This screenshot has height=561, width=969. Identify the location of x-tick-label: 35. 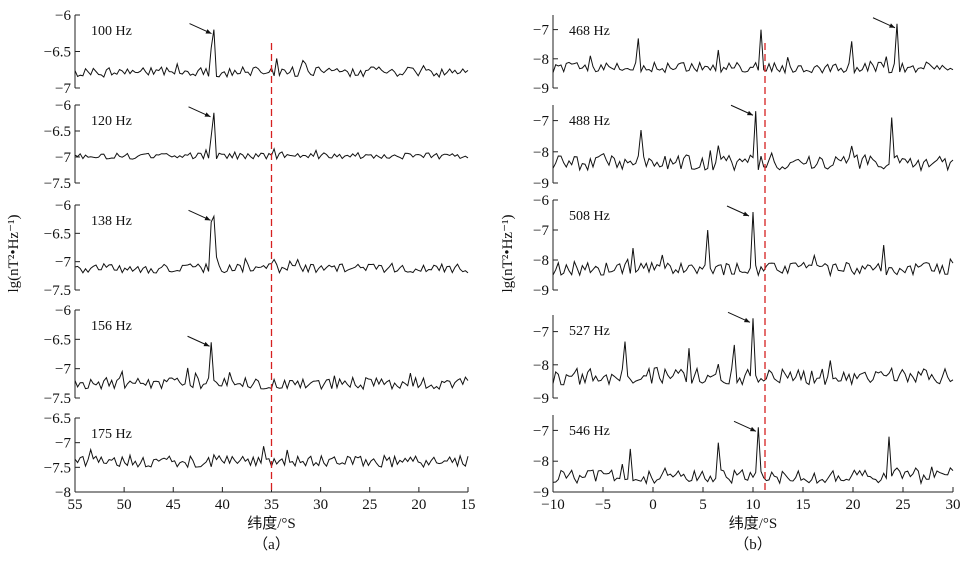
(271, 505).